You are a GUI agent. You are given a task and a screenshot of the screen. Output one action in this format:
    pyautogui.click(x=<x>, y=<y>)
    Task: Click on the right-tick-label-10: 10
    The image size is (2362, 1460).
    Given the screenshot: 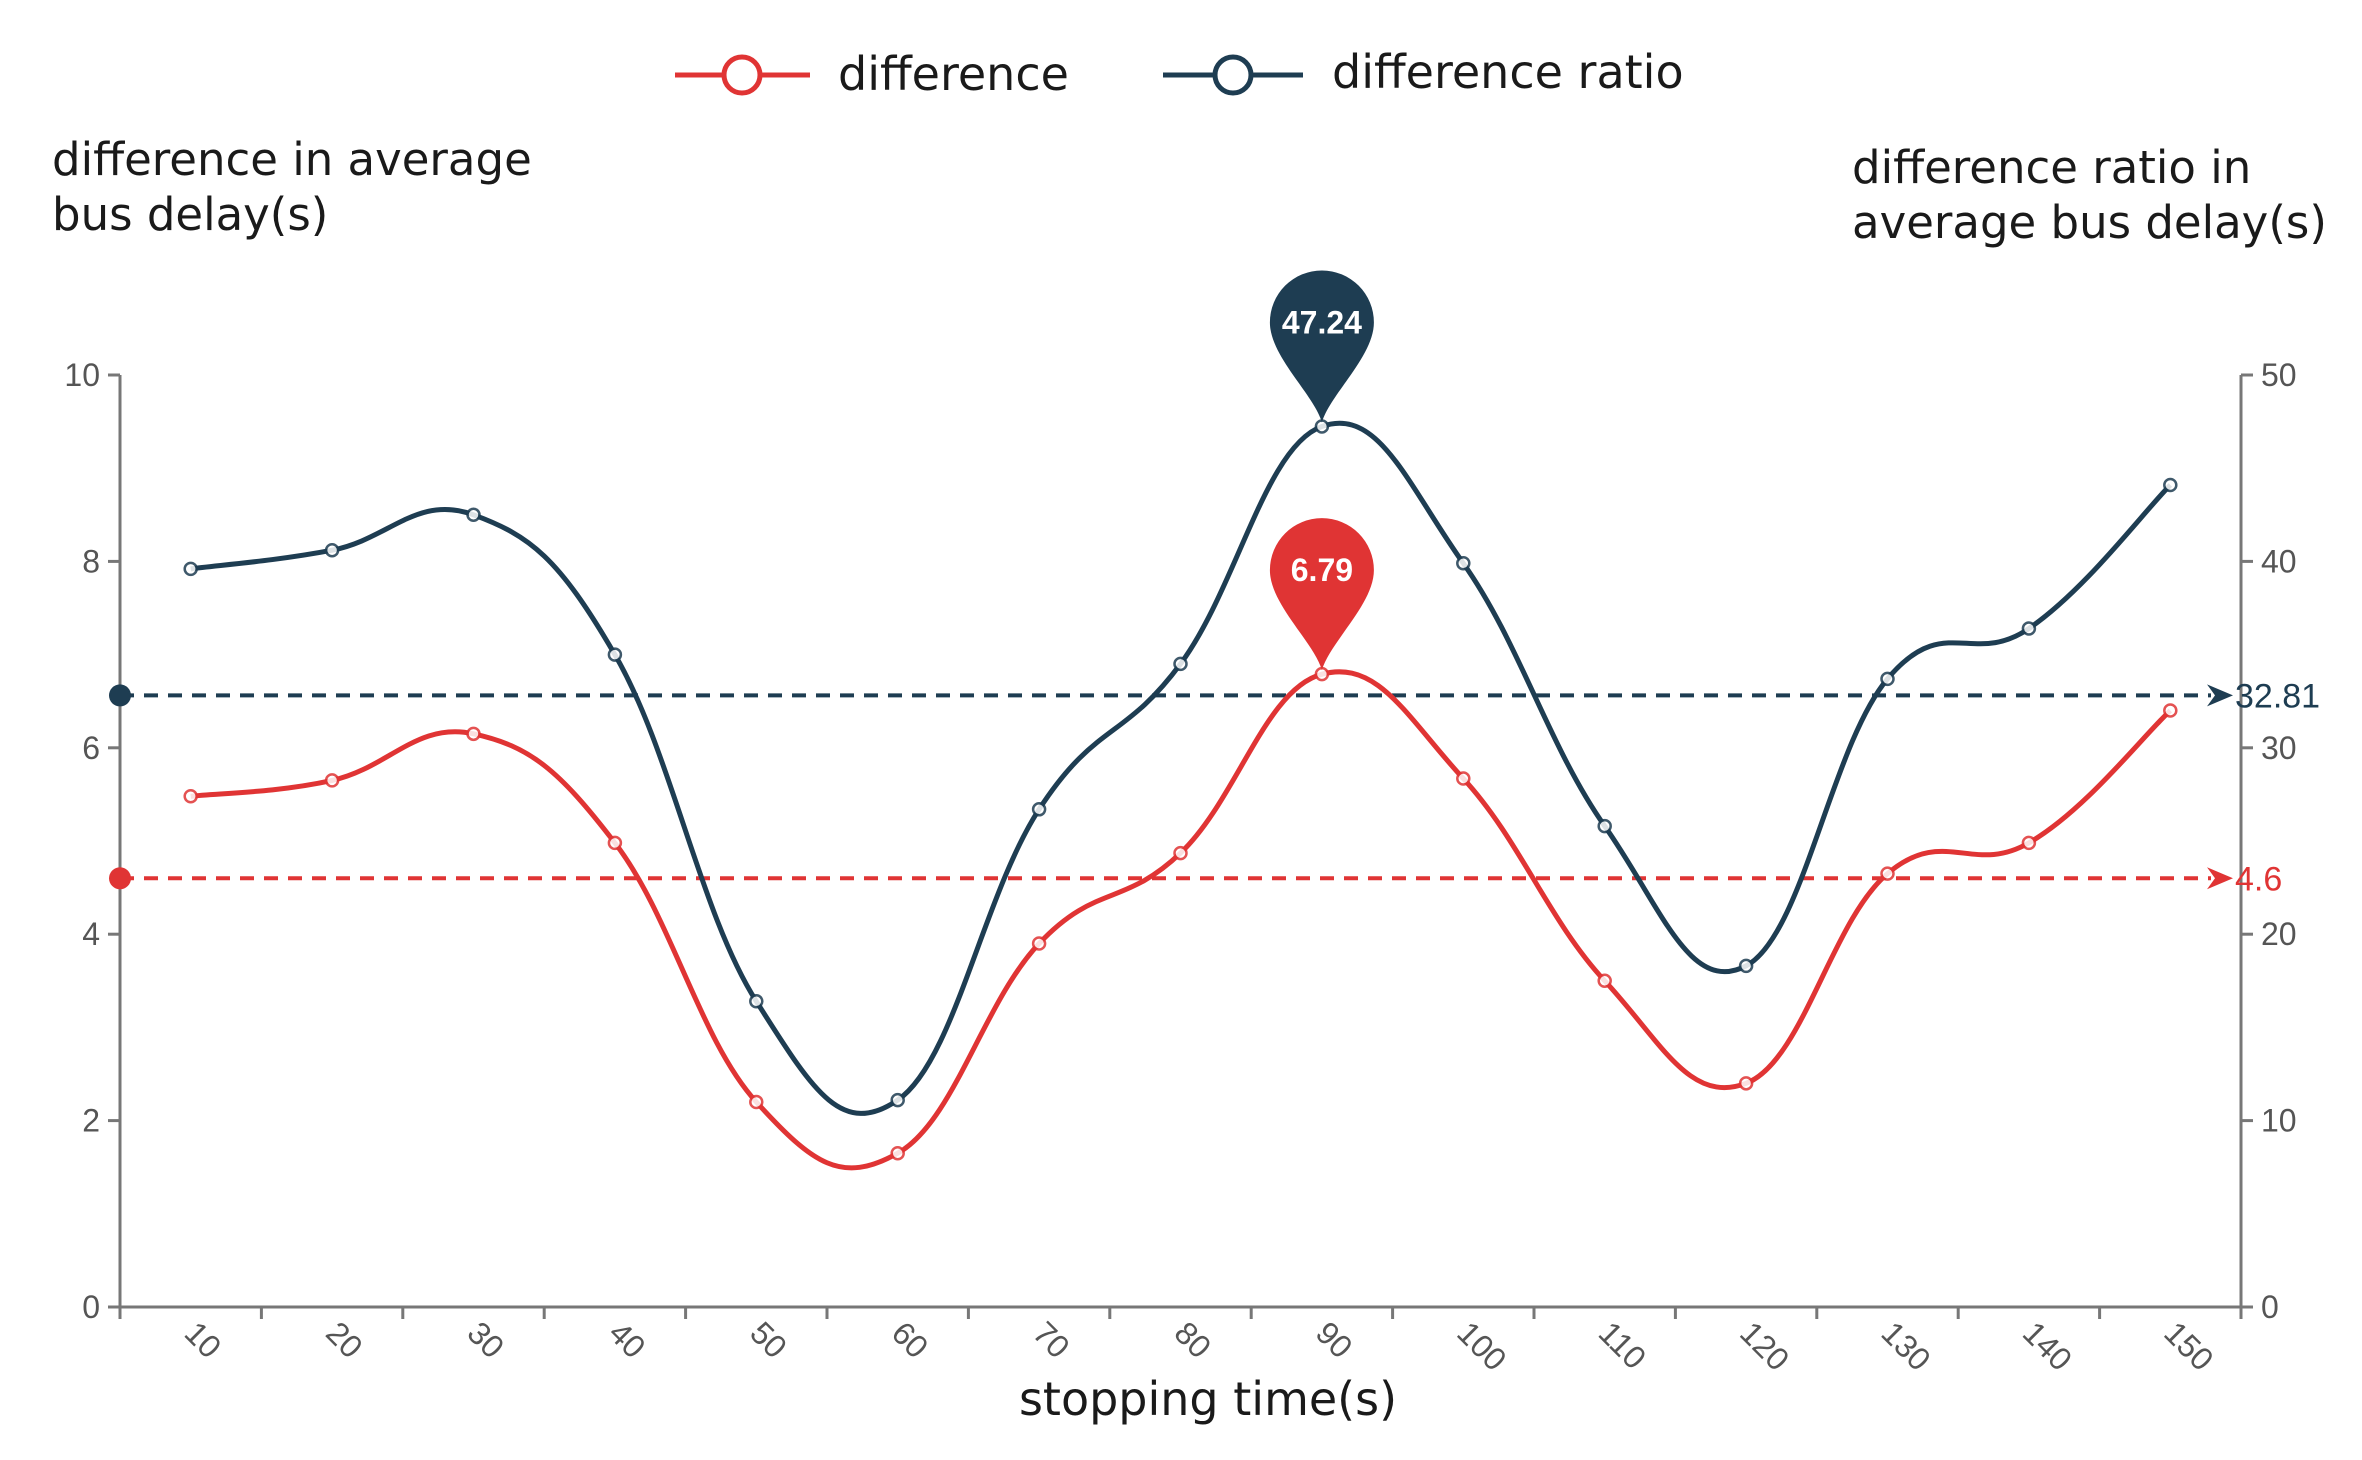 What is the action you would take?
    pyautogui.click(x=2279, y=1121)
    